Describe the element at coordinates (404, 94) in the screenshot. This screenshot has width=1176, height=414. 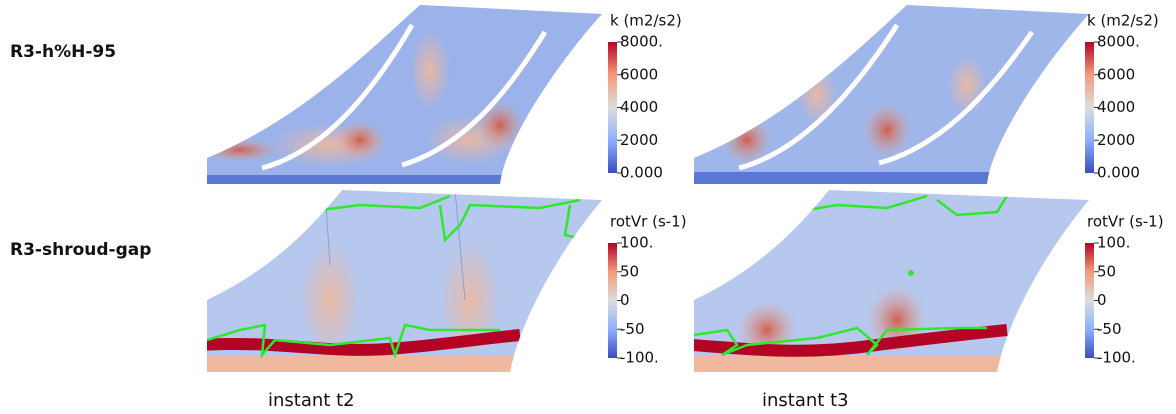
I see `field-k-t2` at that location.